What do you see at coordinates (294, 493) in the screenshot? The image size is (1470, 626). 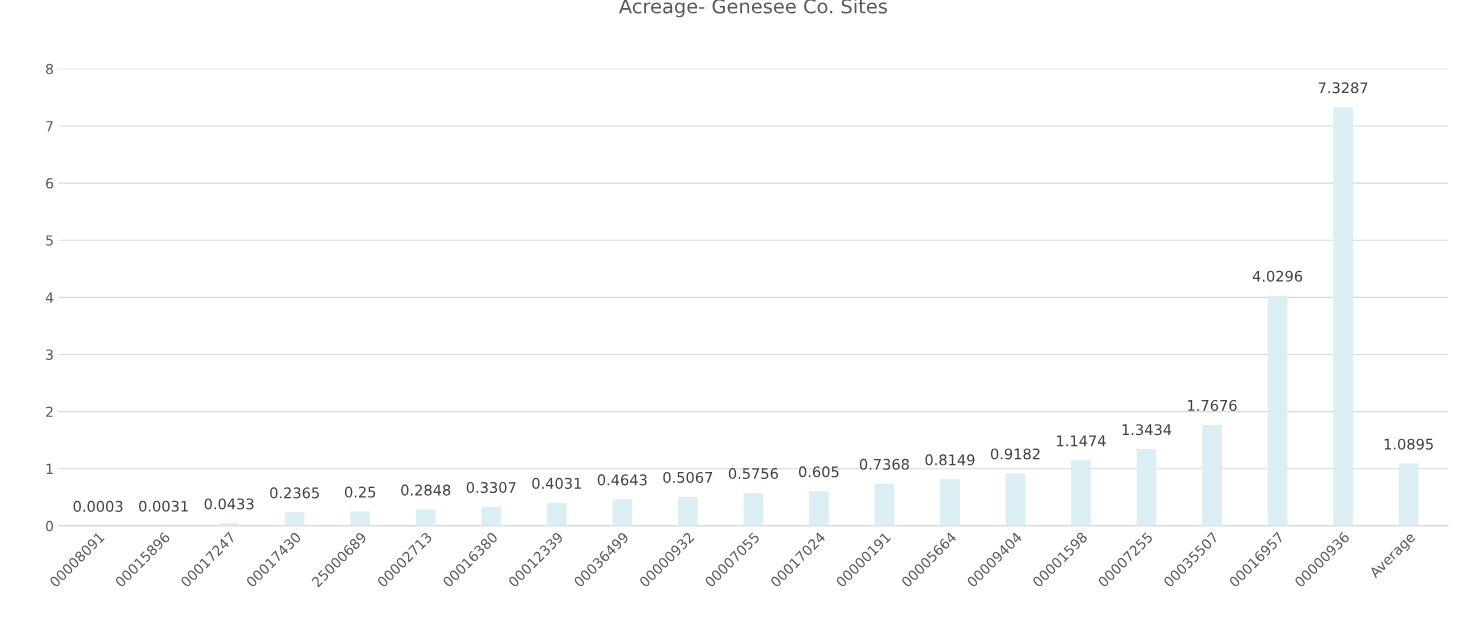 I see `data-label: 0.2365` at bounding box center [294, 493].